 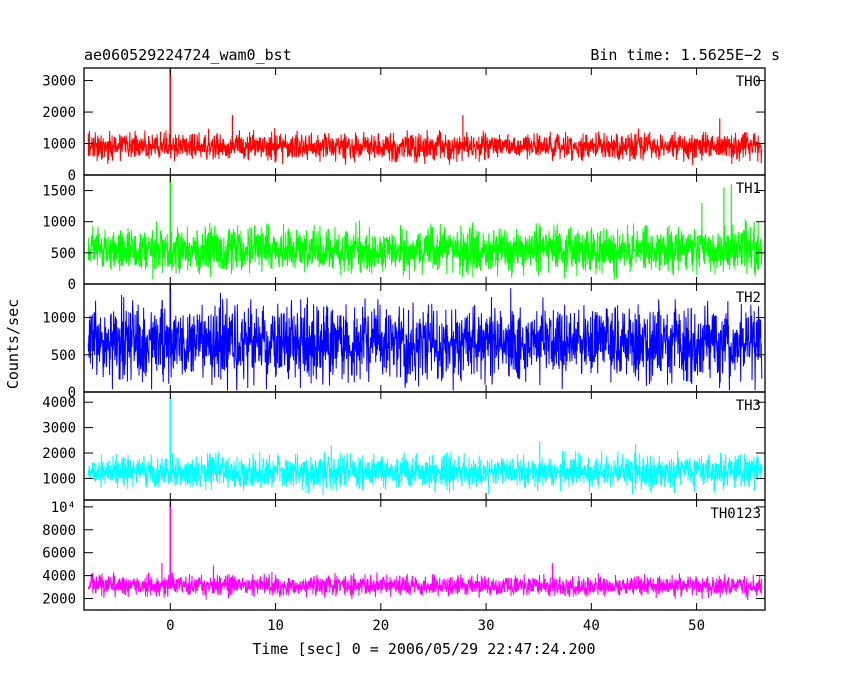 I want to click on series-label-th1: TH1, so click(x=748, y=189).